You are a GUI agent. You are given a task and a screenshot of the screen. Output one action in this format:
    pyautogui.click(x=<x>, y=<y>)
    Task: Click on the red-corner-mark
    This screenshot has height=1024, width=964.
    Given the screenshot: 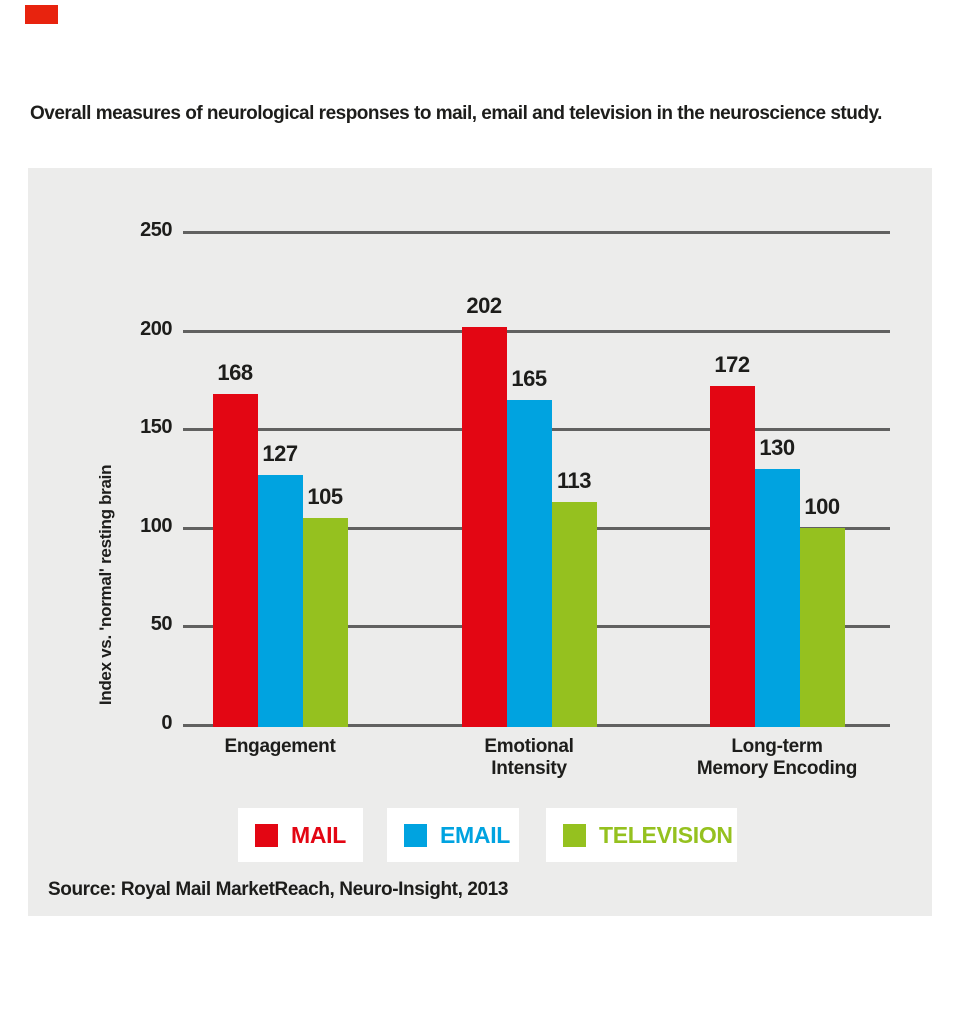 What is the action you would take?
    pyautogui.click(x=41, y=14)
    